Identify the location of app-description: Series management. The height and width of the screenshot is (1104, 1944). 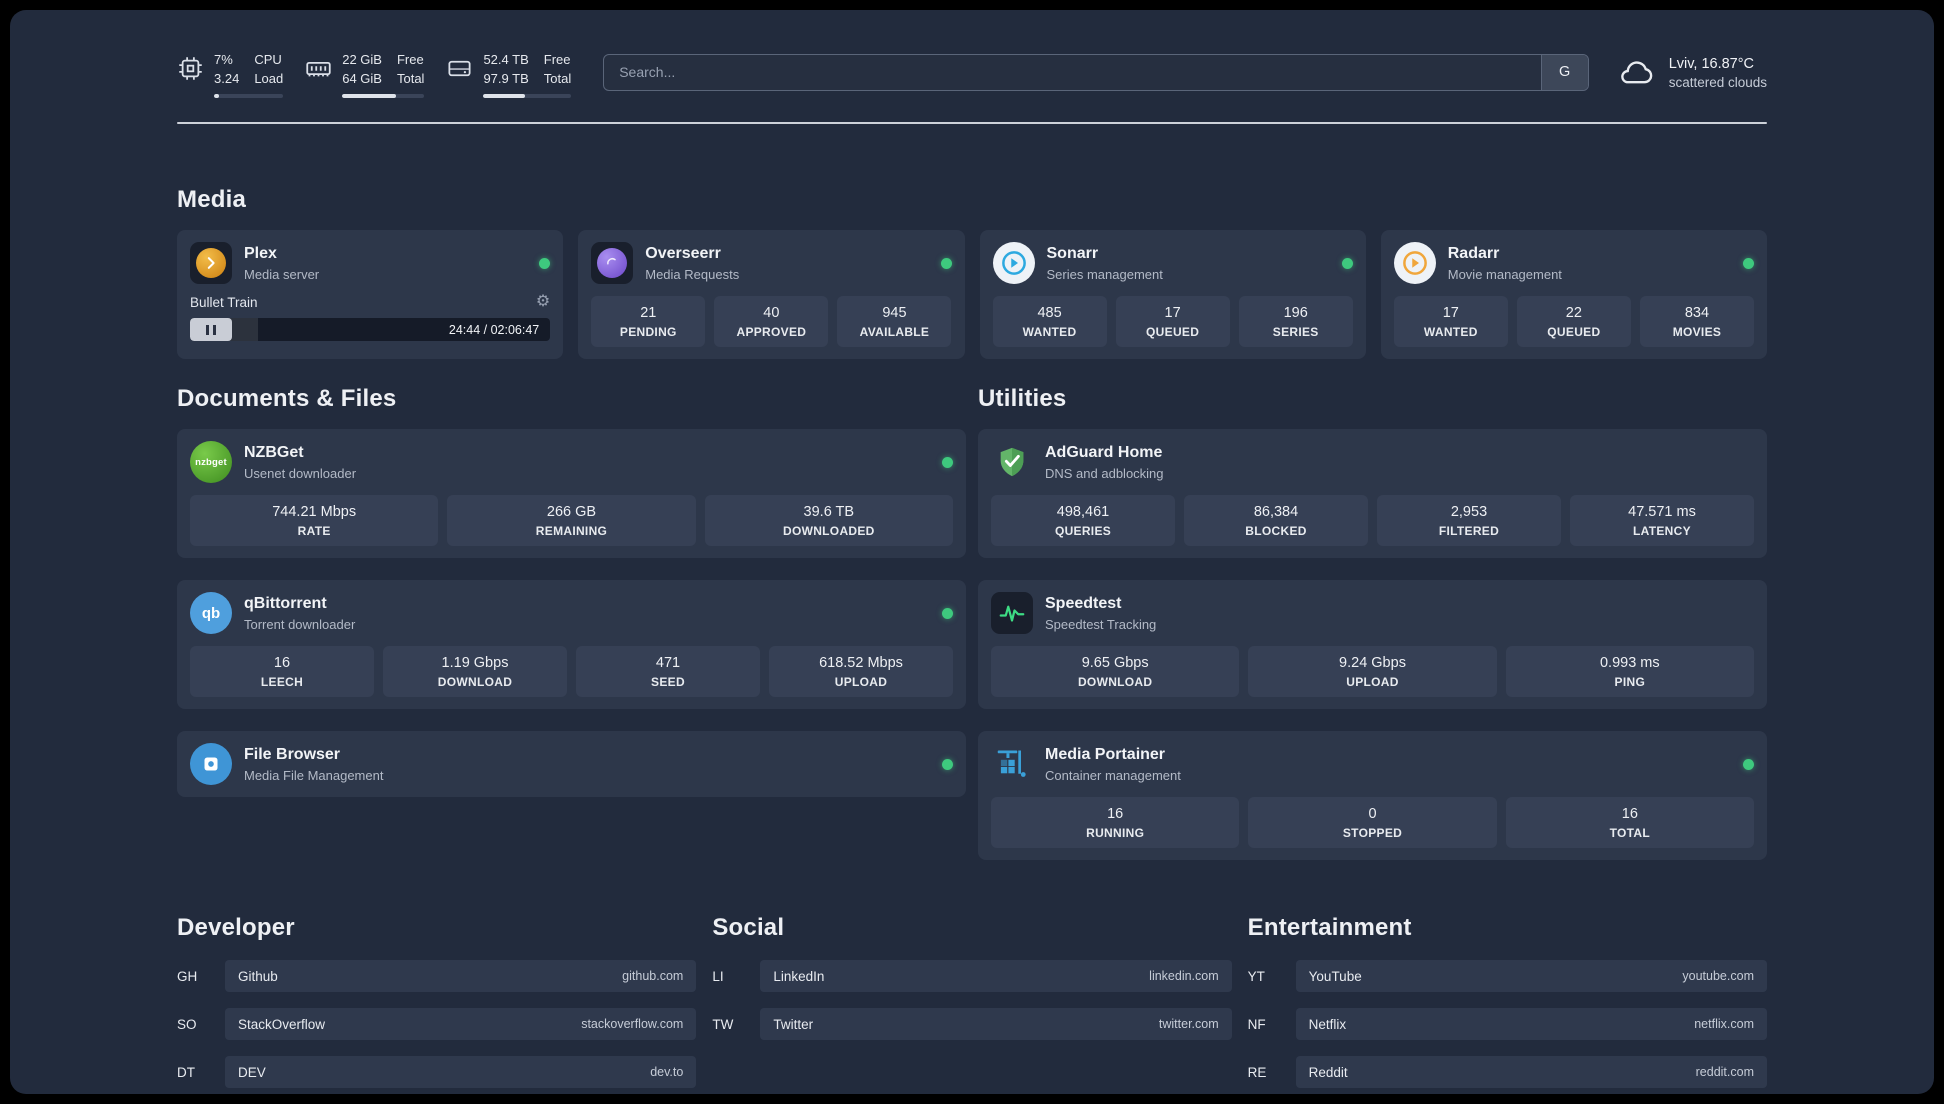
(1104, 274).